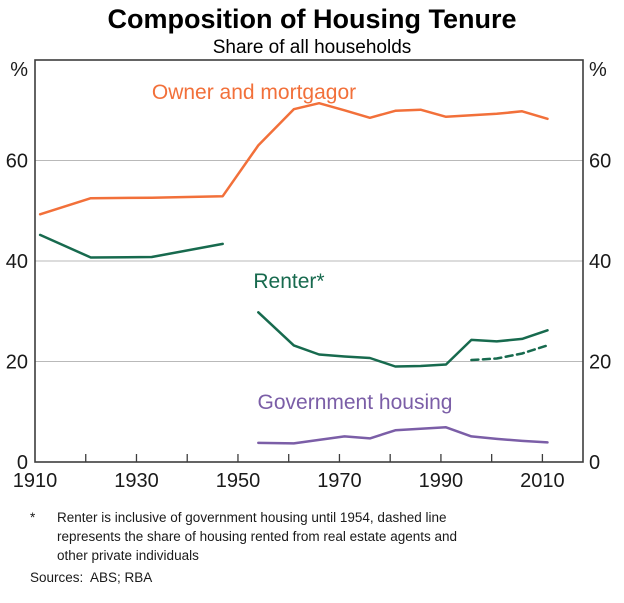  What do you see at coordinates (17, 262) in the screenshot?
I see `y-axis-label-left: 40` at bounding box center [17, 262].